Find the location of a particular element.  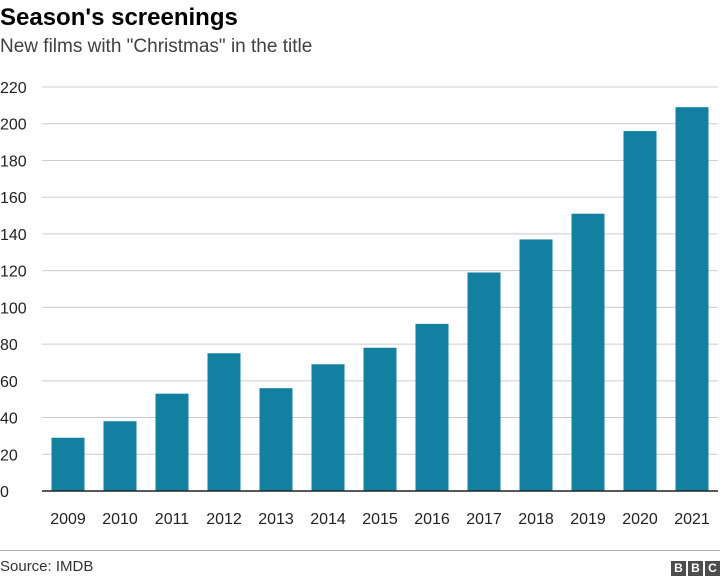

y-tick-label: 120 is located at coordinates (13, 272).